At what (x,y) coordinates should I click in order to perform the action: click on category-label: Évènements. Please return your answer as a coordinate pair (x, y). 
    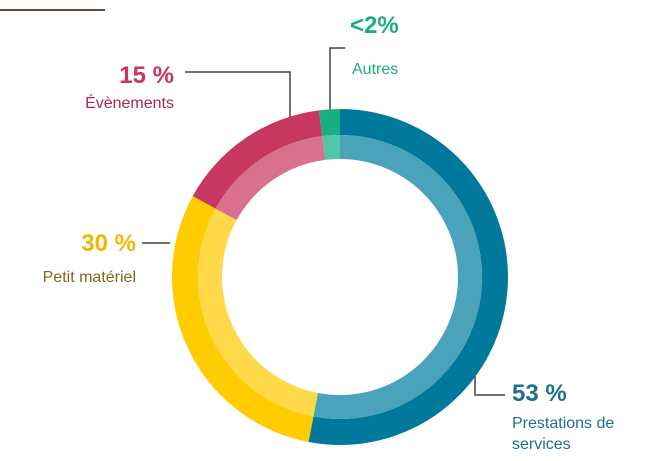
    Looking at the image, I should click on (129, 103).